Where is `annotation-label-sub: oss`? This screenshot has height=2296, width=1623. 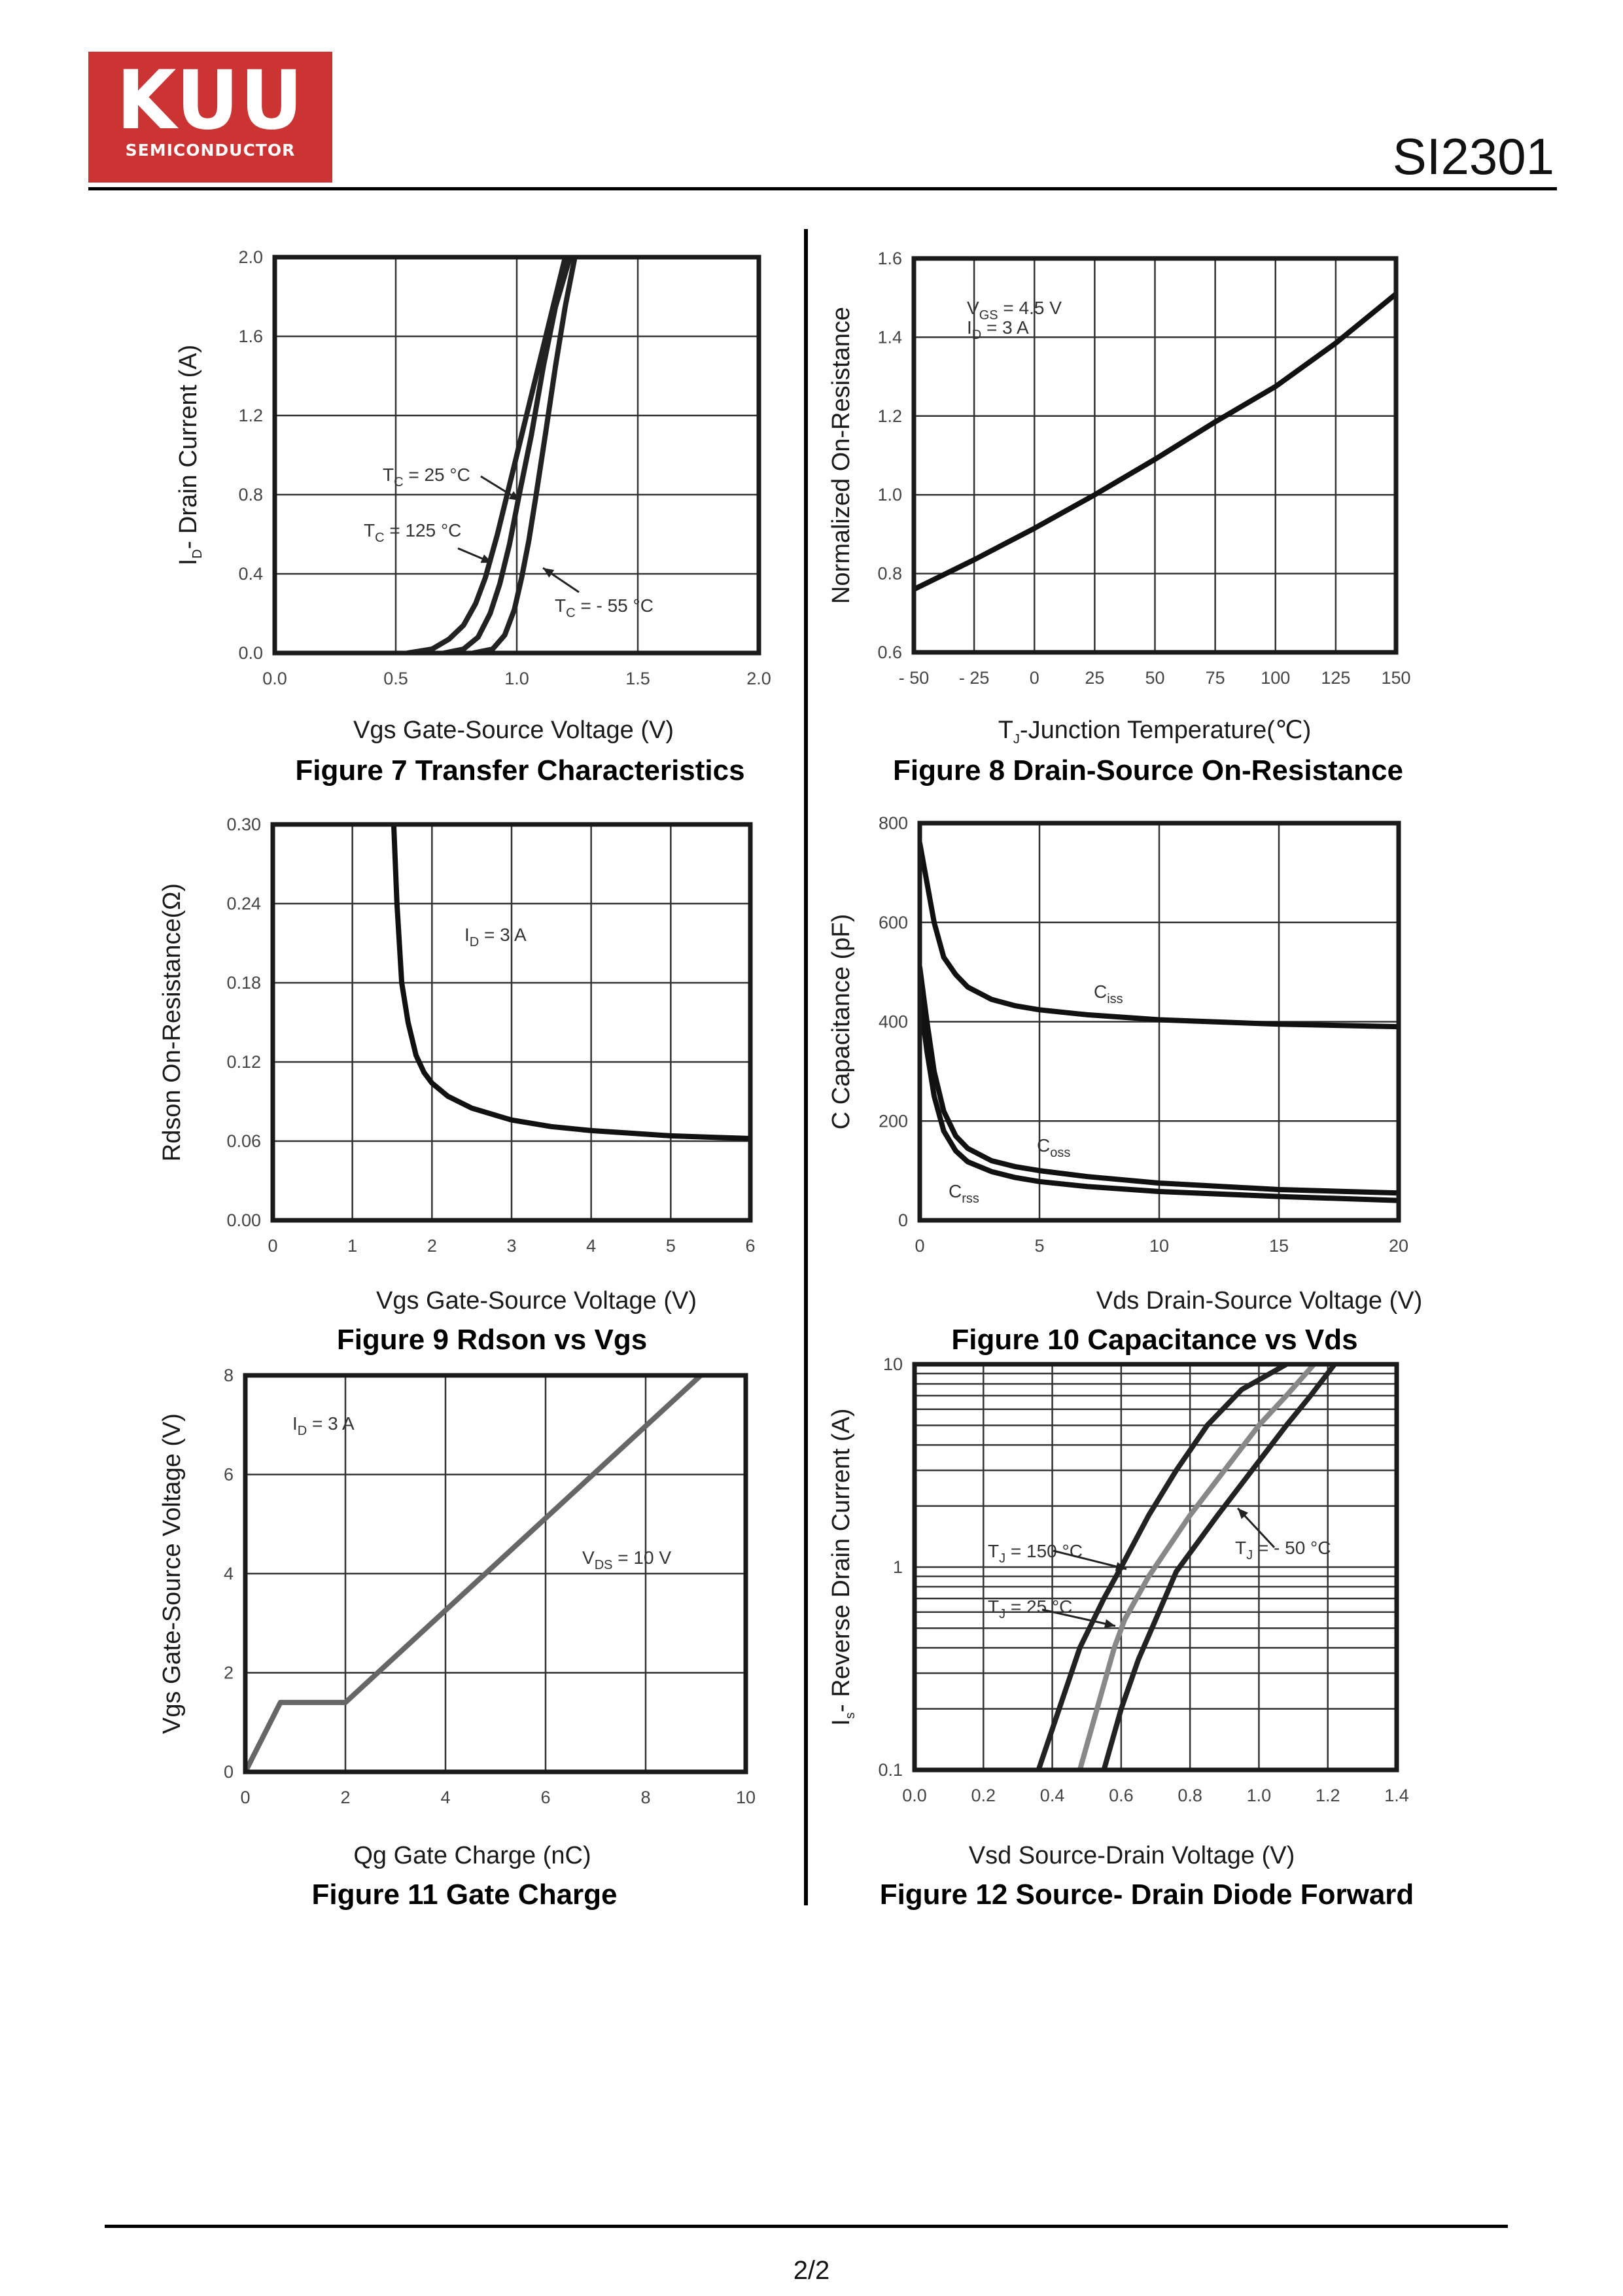
annotation-label-sub: oss is located at coordinates (1060, 1153).